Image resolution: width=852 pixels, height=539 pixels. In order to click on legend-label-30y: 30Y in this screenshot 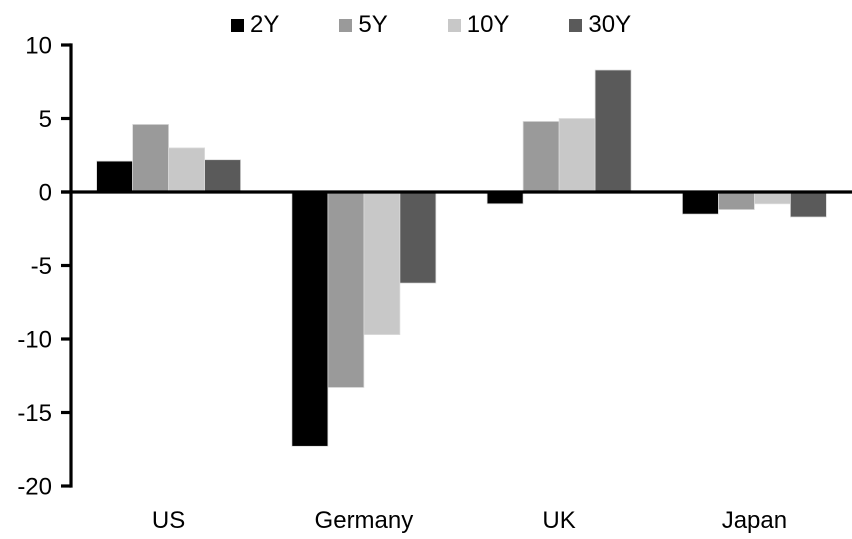, I will do `click(610, 24)`.